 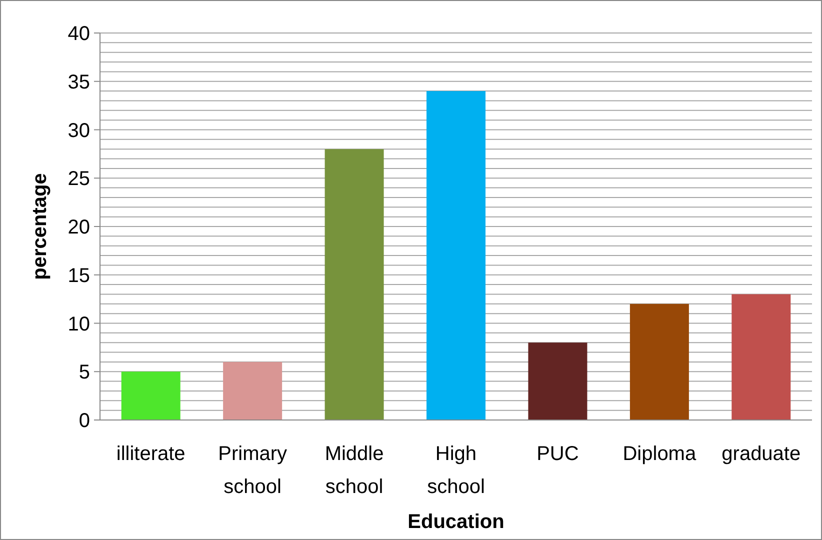 I want to click on x-tick-label: High school, so click(x=456, y=470).